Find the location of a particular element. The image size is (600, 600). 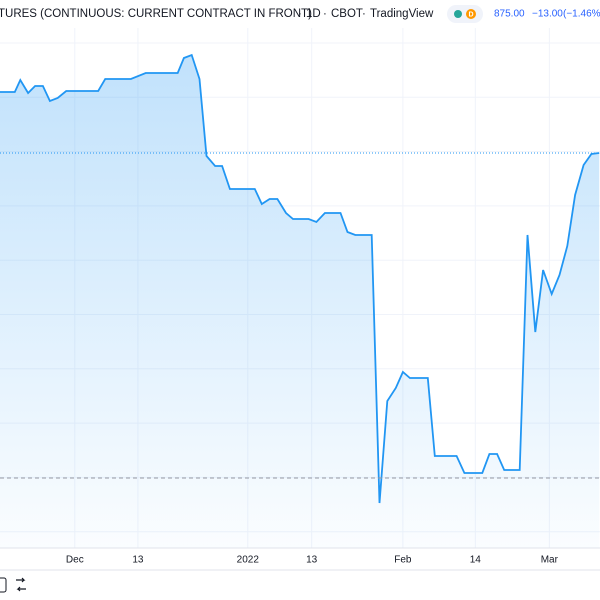

delay-badge is located at coordinates (471, 14).